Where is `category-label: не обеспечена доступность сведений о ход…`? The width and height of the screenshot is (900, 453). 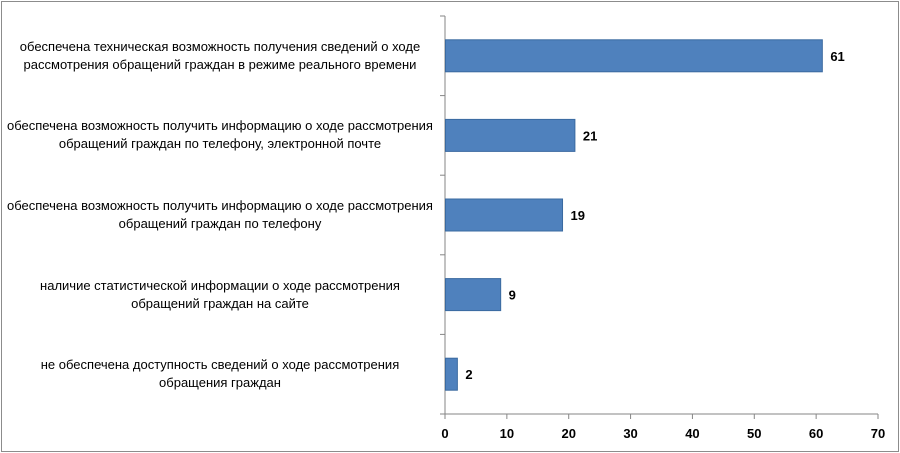
category-label: не обеспечена доступность сведений о ход… is located at coordinates (220, 374).